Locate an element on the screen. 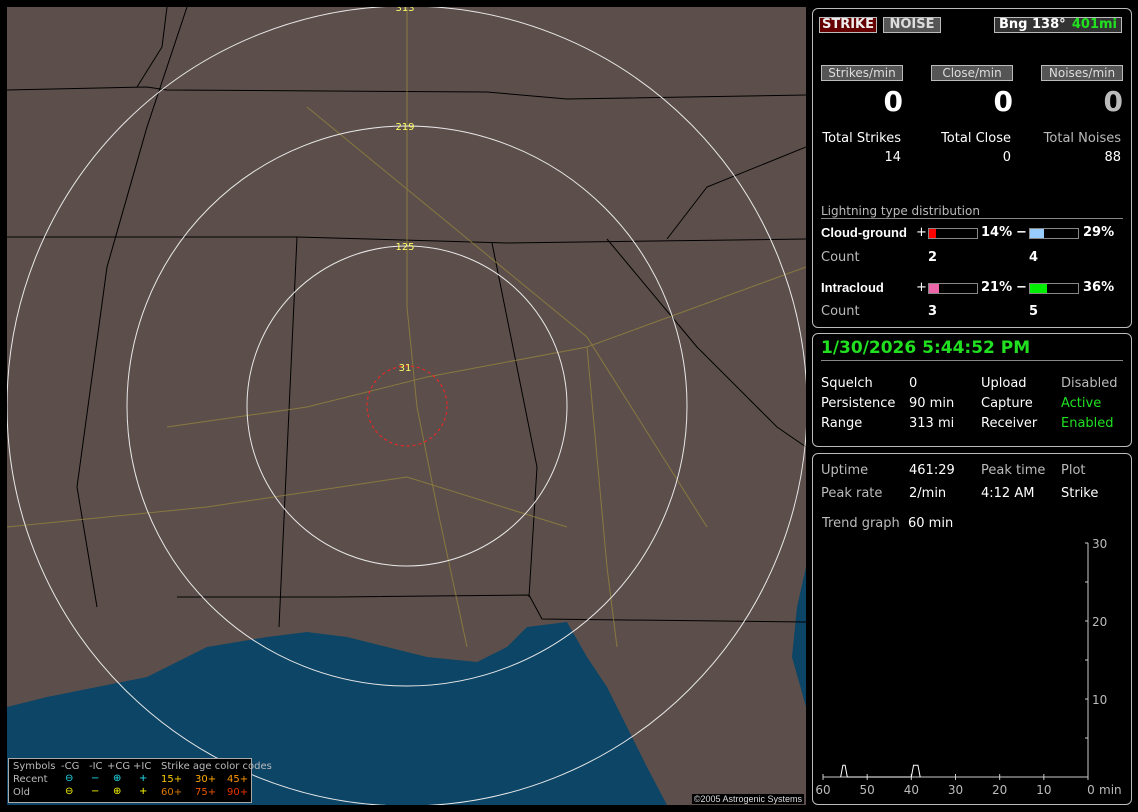  peak-rate: 2/min is located at coordinates (928, 493).